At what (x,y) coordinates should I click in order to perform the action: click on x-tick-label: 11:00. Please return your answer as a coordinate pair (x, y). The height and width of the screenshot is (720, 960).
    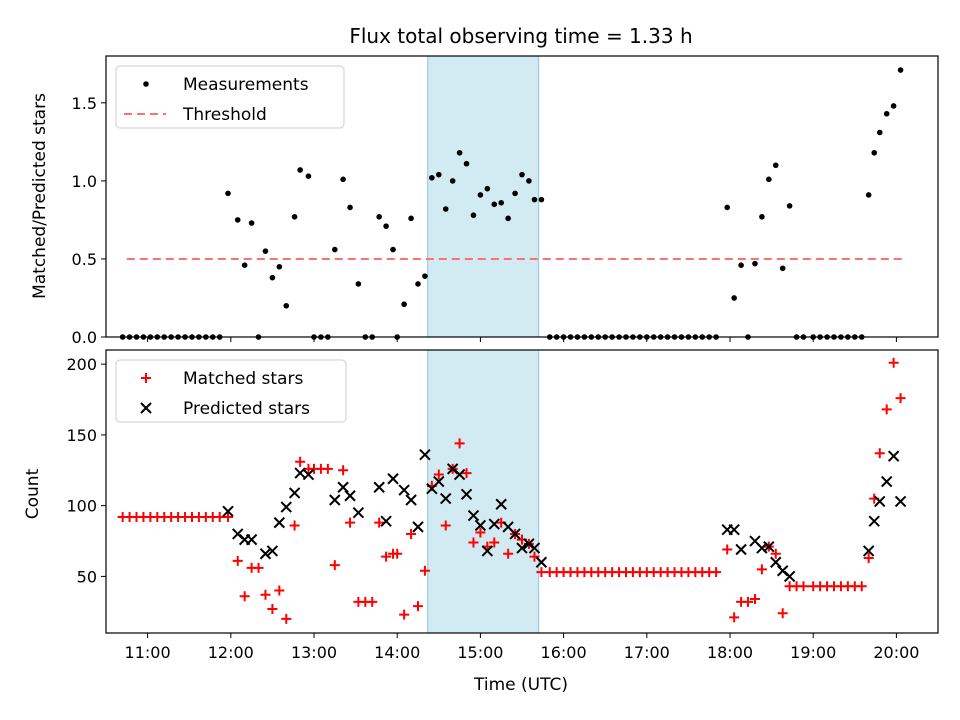
    Looking at the image, I should click on (148, 652).